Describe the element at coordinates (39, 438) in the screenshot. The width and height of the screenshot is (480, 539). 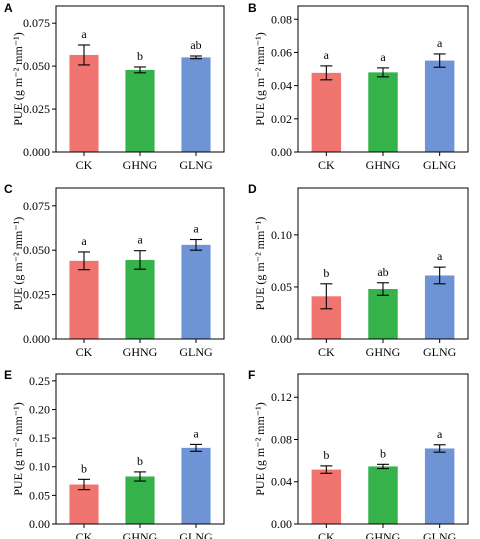
I see `y-tick-label: 0.15` at that location.